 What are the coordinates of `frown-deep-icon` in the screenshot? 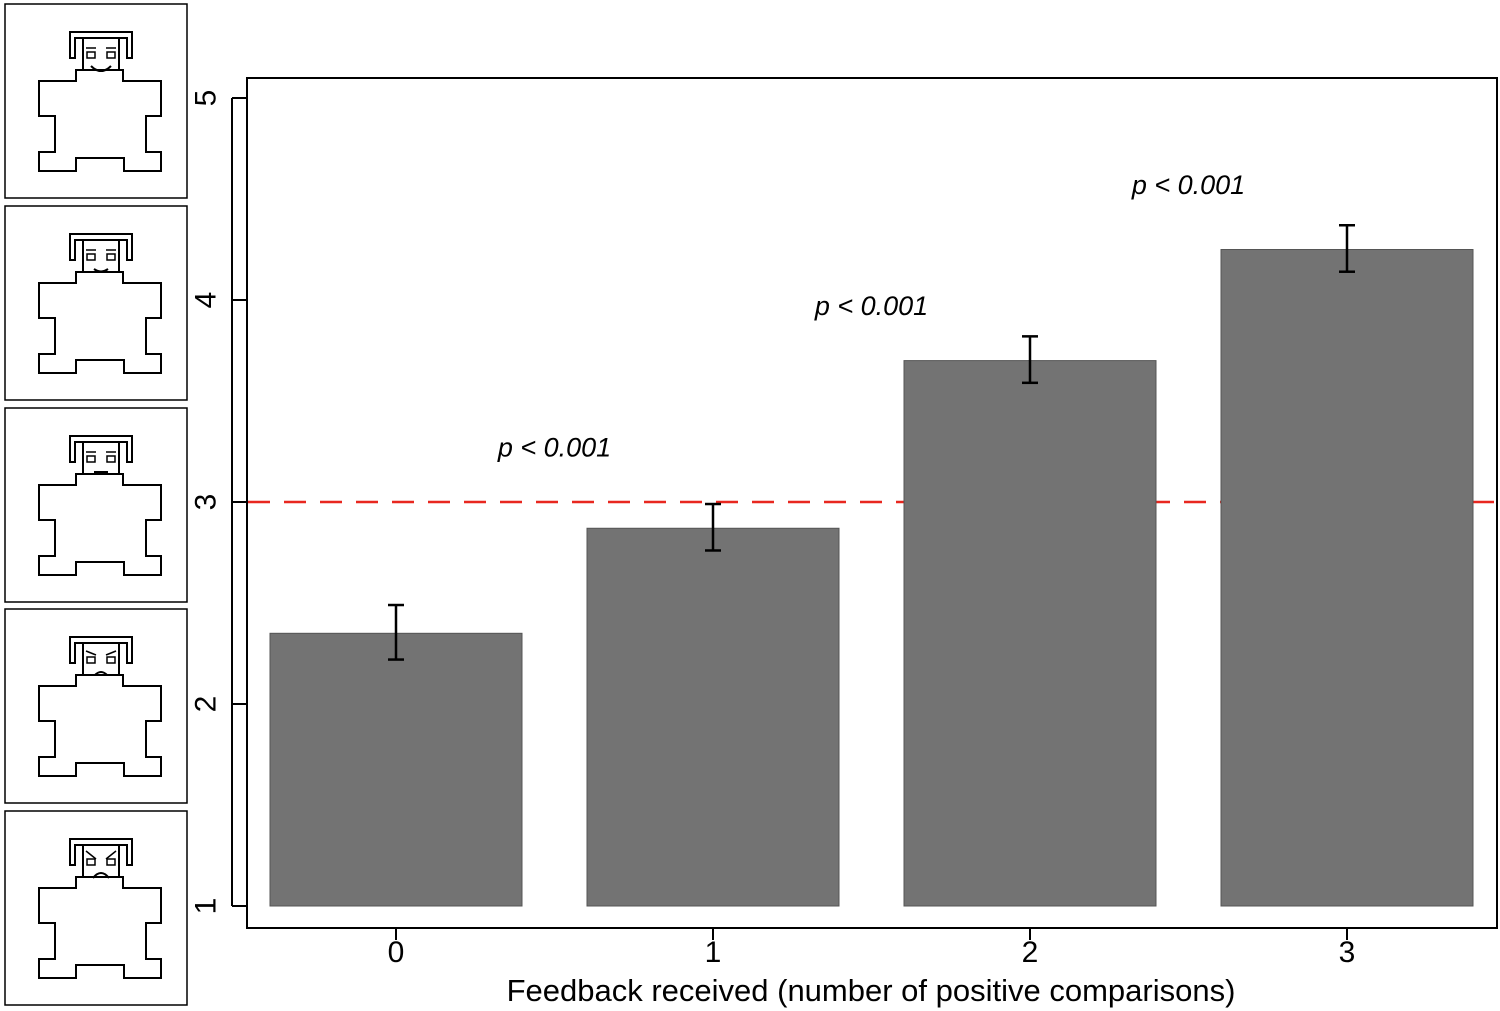 It's located at (96, 908).